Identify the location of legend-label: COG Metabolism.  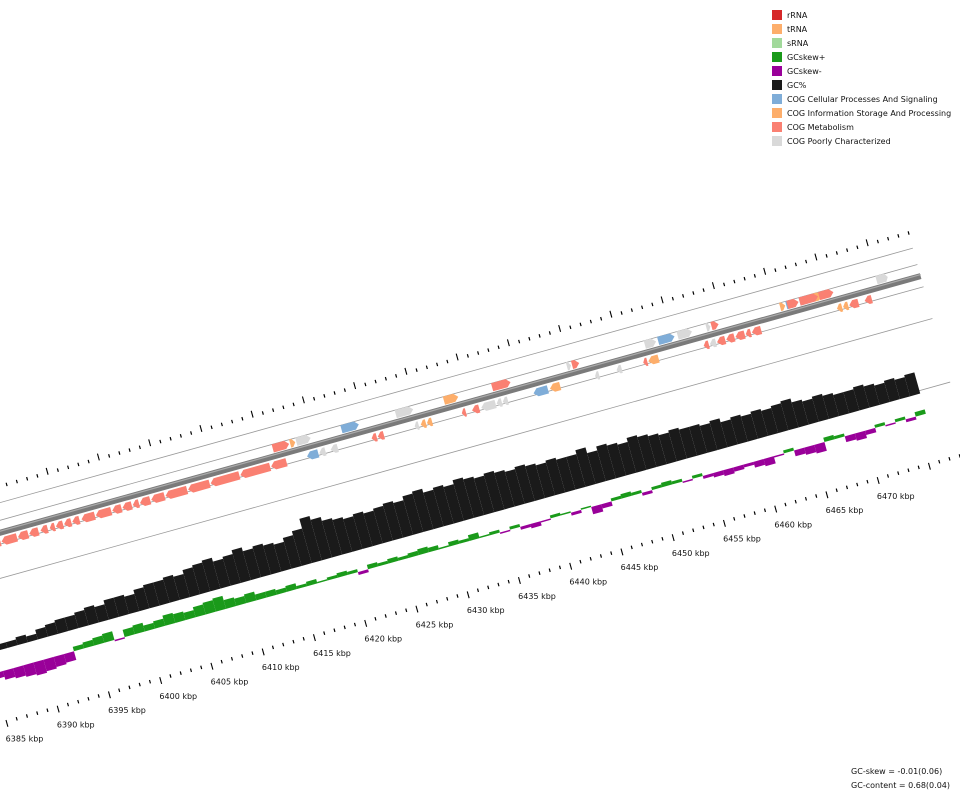
(820, 127).